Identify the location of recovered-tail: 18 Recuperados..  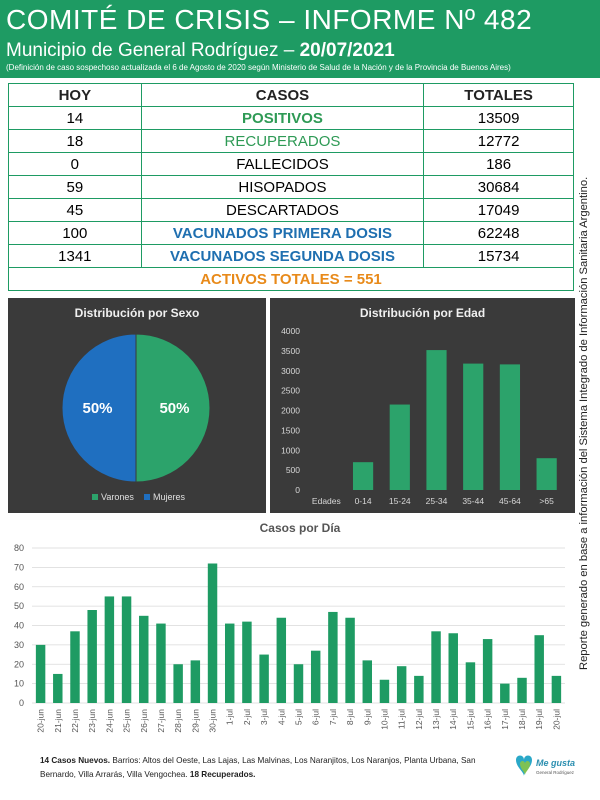
(222, 774).